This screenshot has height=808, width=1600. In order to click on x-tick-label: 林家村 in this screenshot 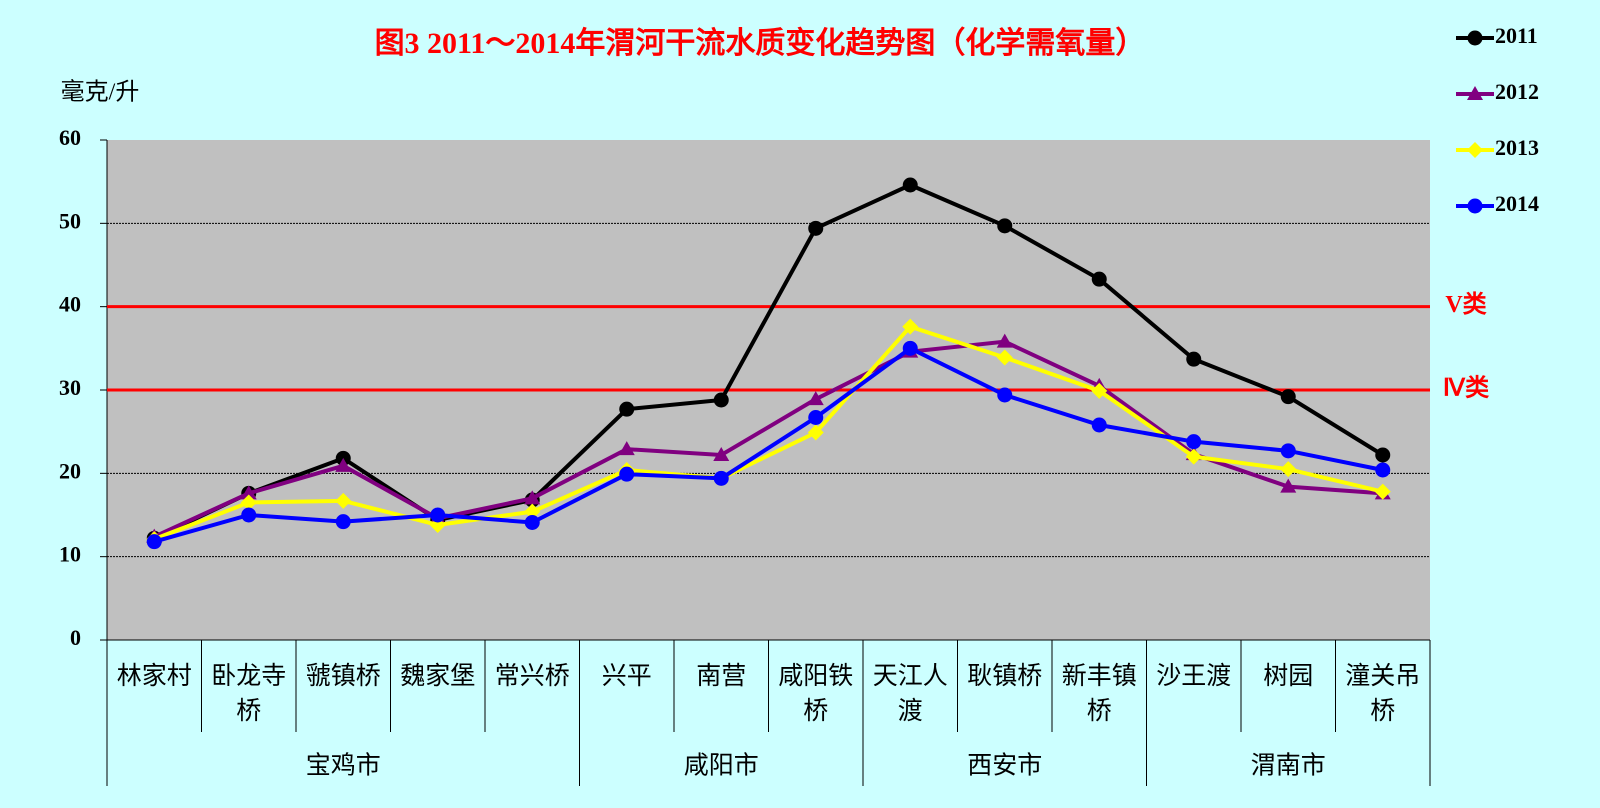, I will do `click(154, 676)`.